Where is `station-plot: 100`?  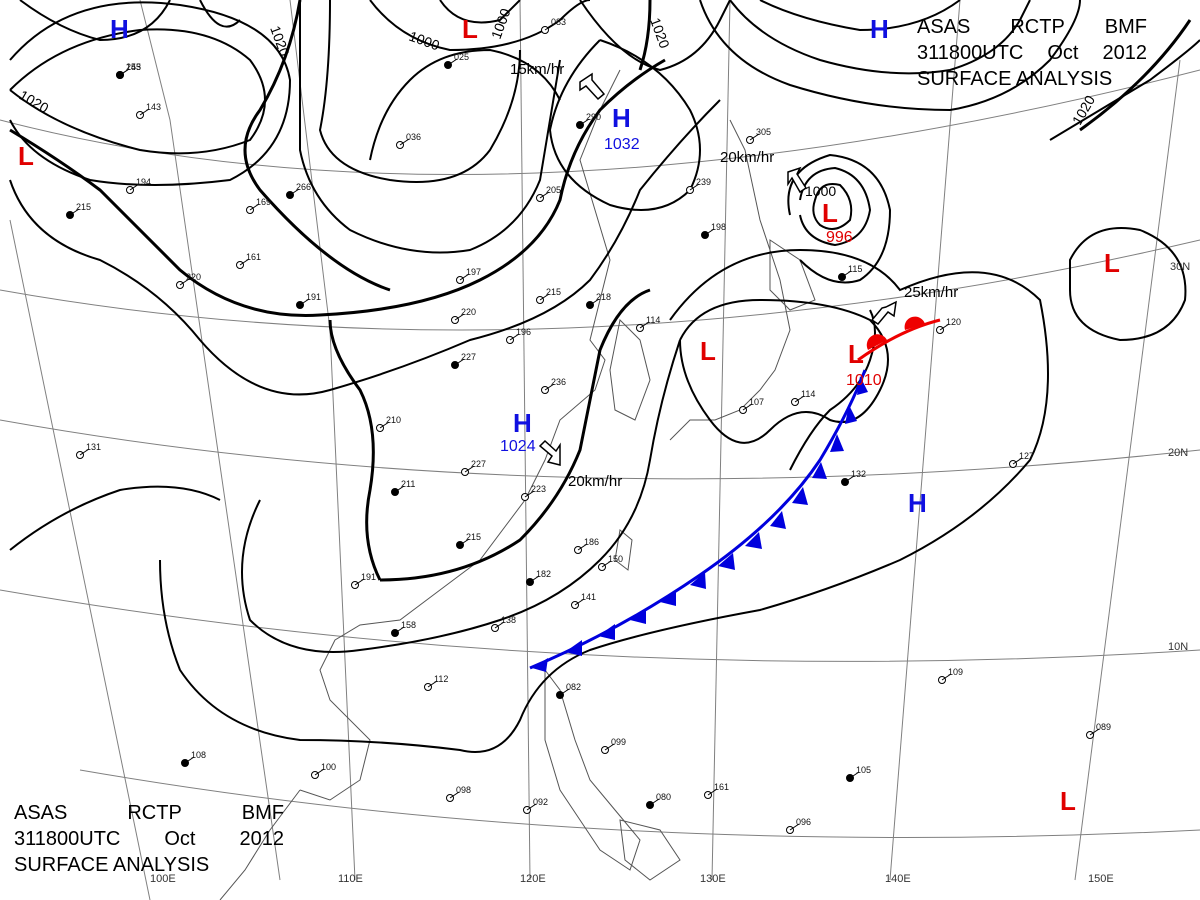 station-plot: 100 is located at coordinates (323, 770).